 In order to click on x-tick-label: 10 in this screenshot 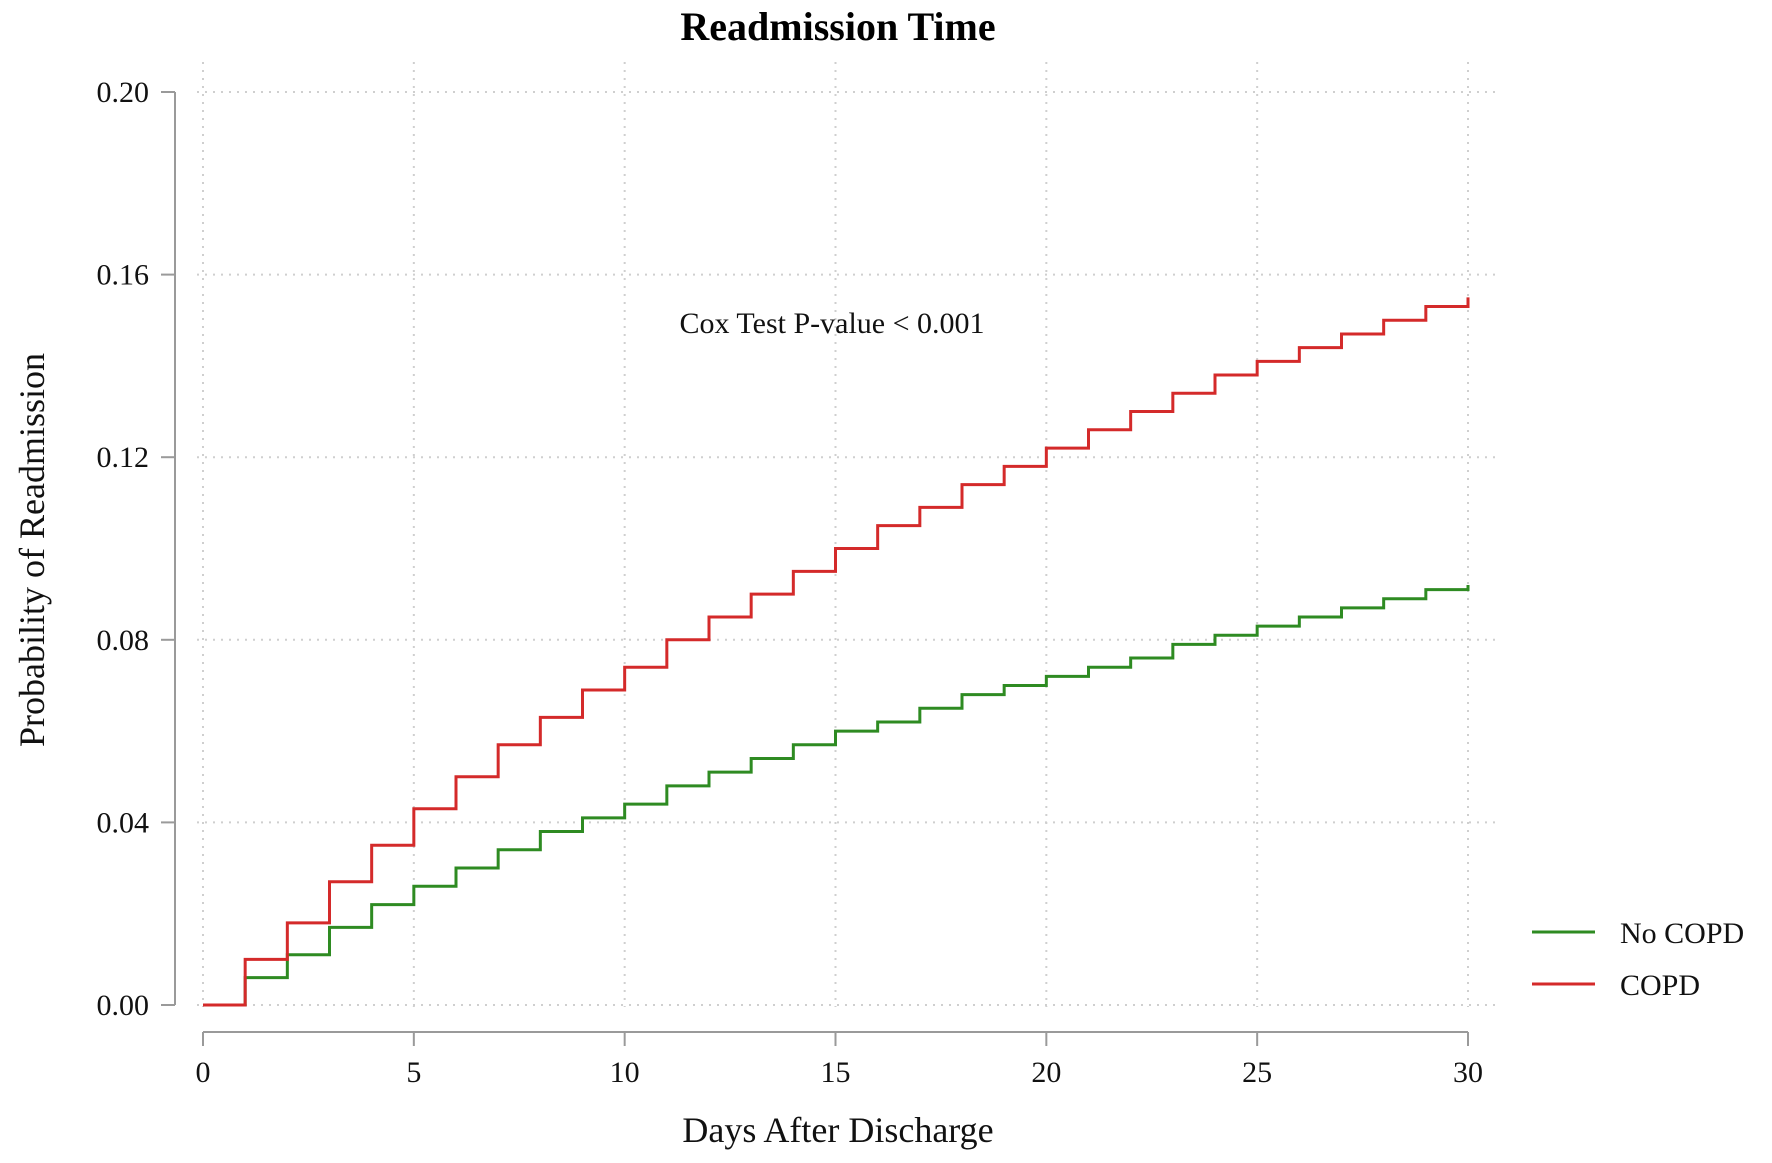, I will do `click(625, 1072)`.